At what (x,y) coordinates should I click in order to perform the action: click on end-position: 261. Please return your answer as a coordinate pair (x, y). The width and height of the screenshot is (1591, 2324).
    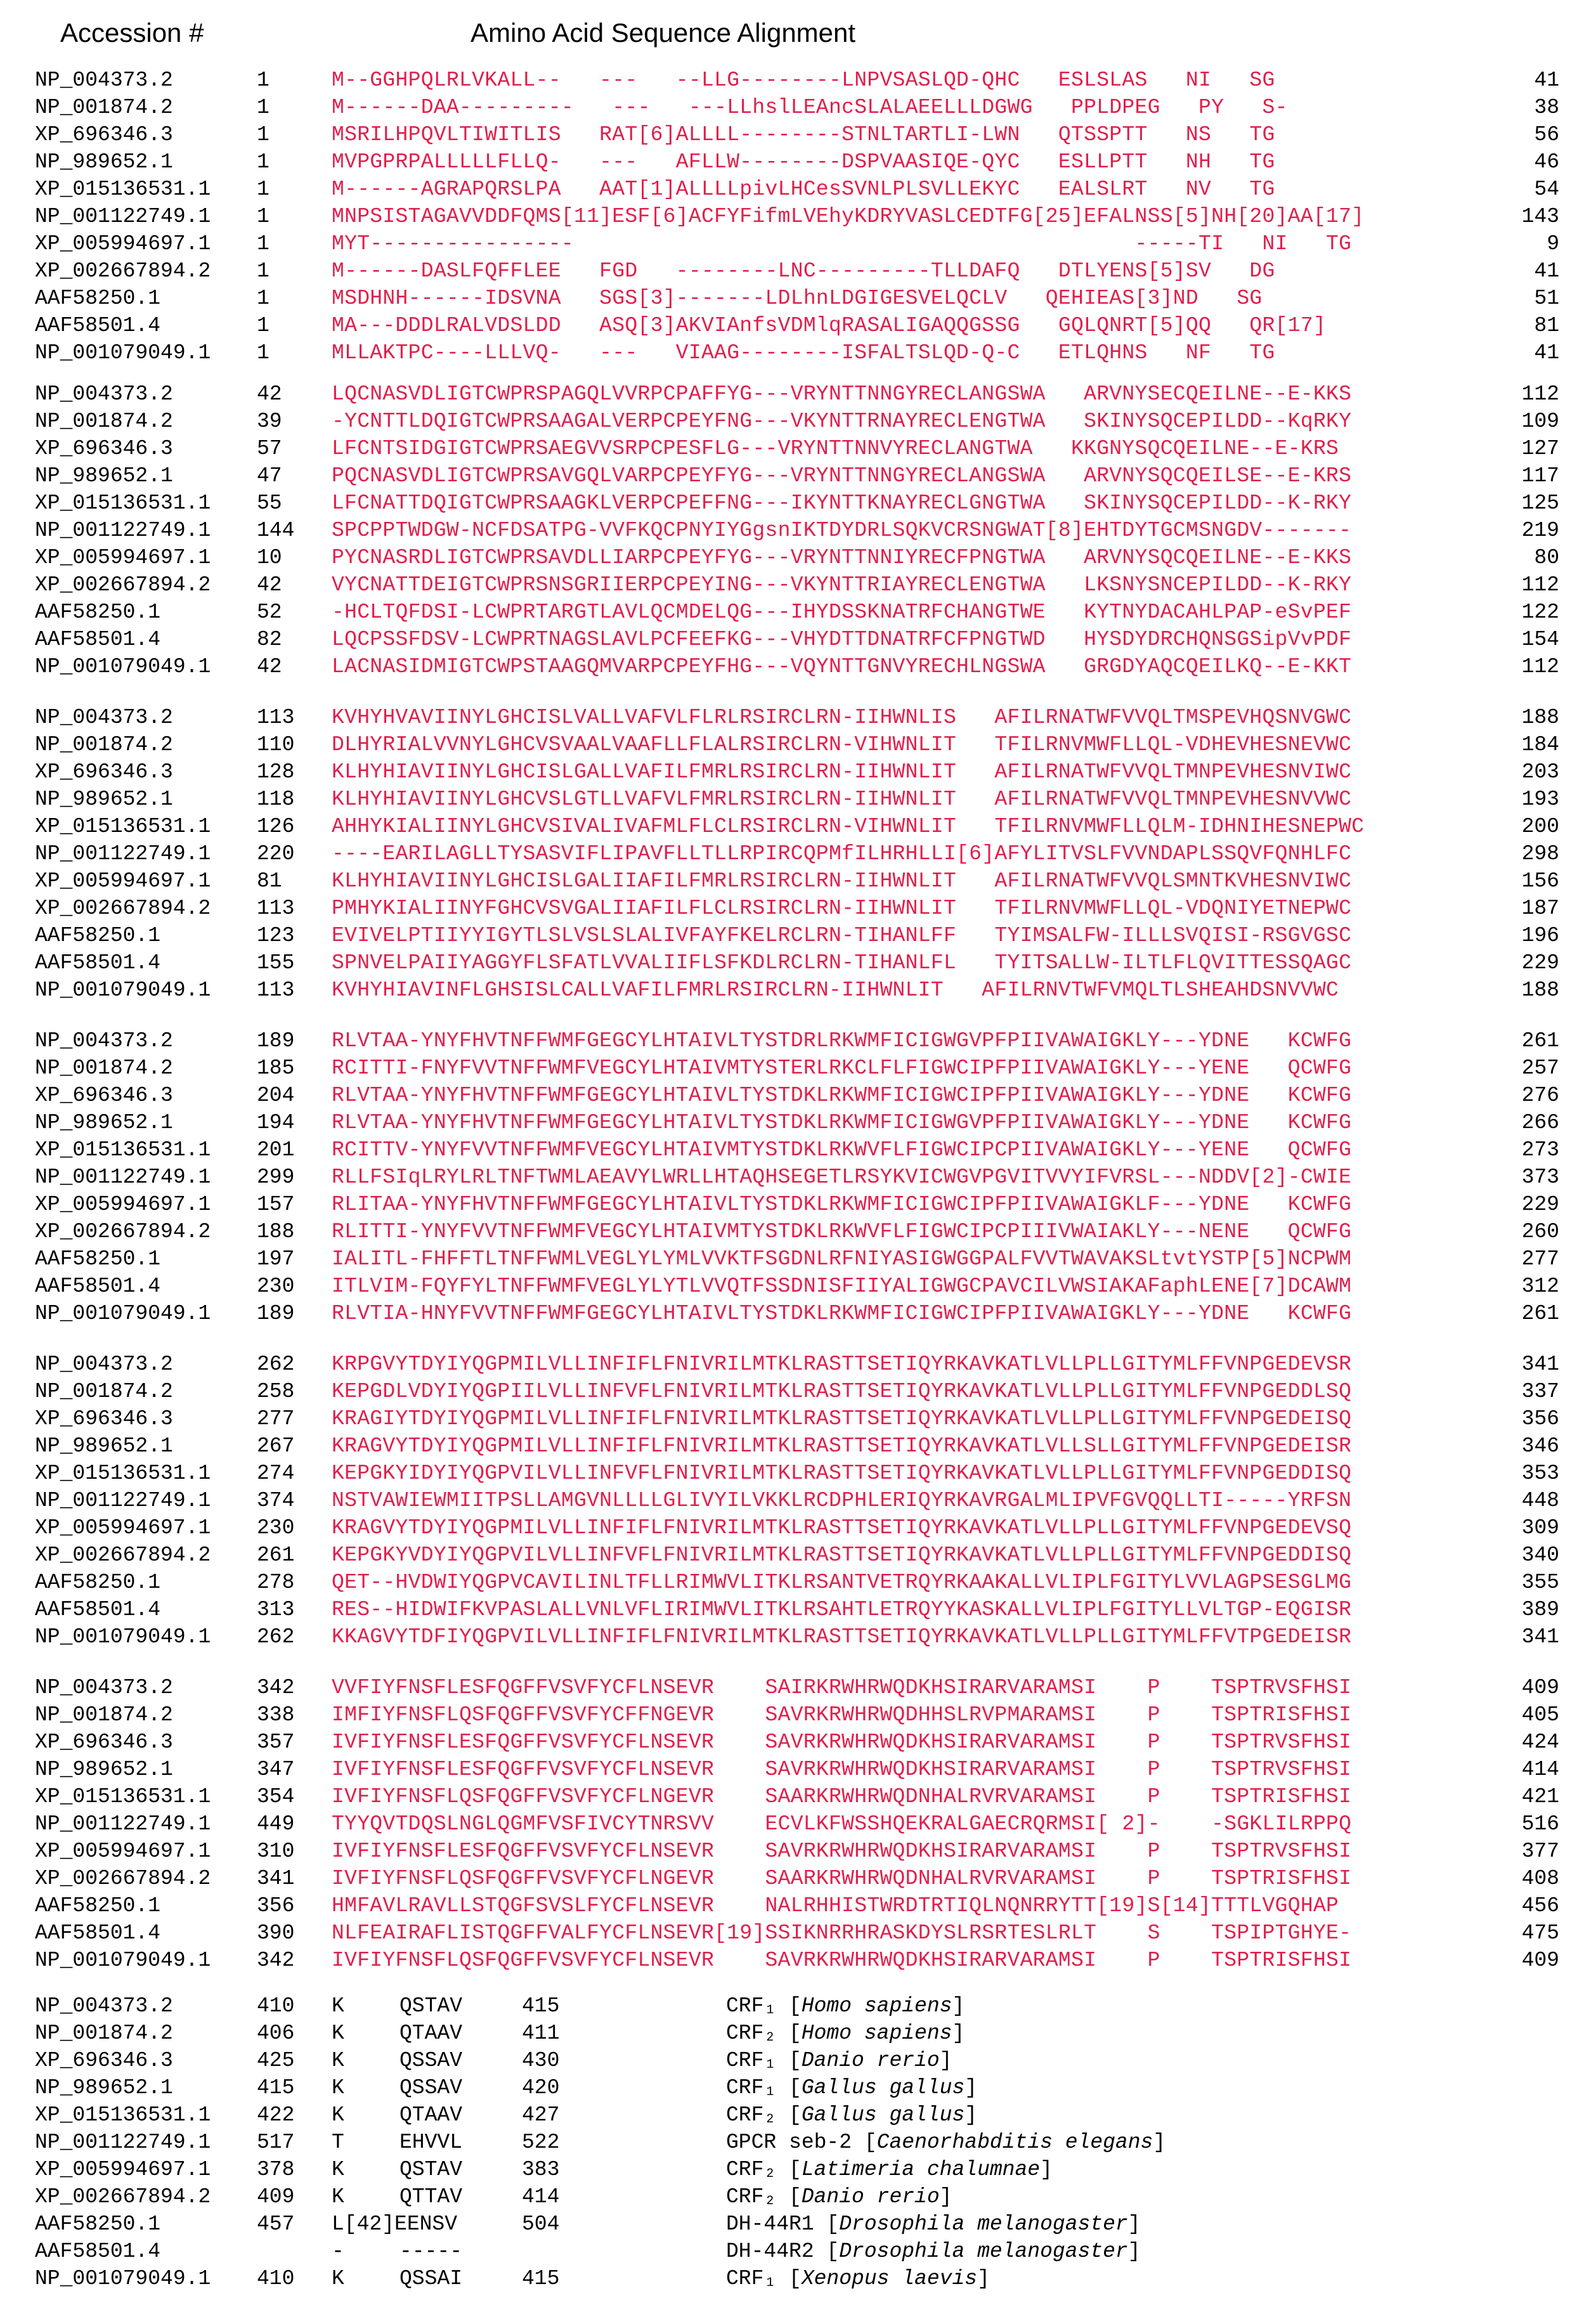
    Looking at the image, I should click on (1540, 1041).